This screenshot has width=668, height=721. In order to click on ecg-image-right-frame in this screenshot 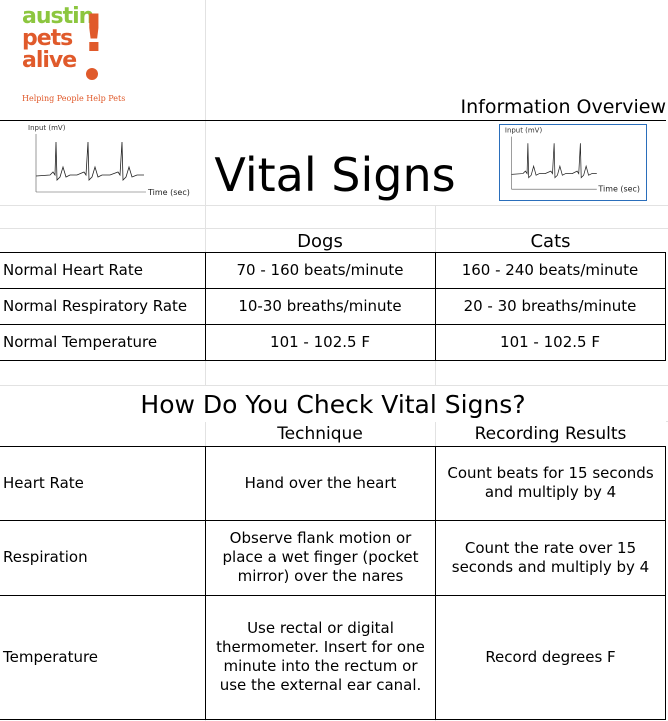, I will do `click(573, 162)`.